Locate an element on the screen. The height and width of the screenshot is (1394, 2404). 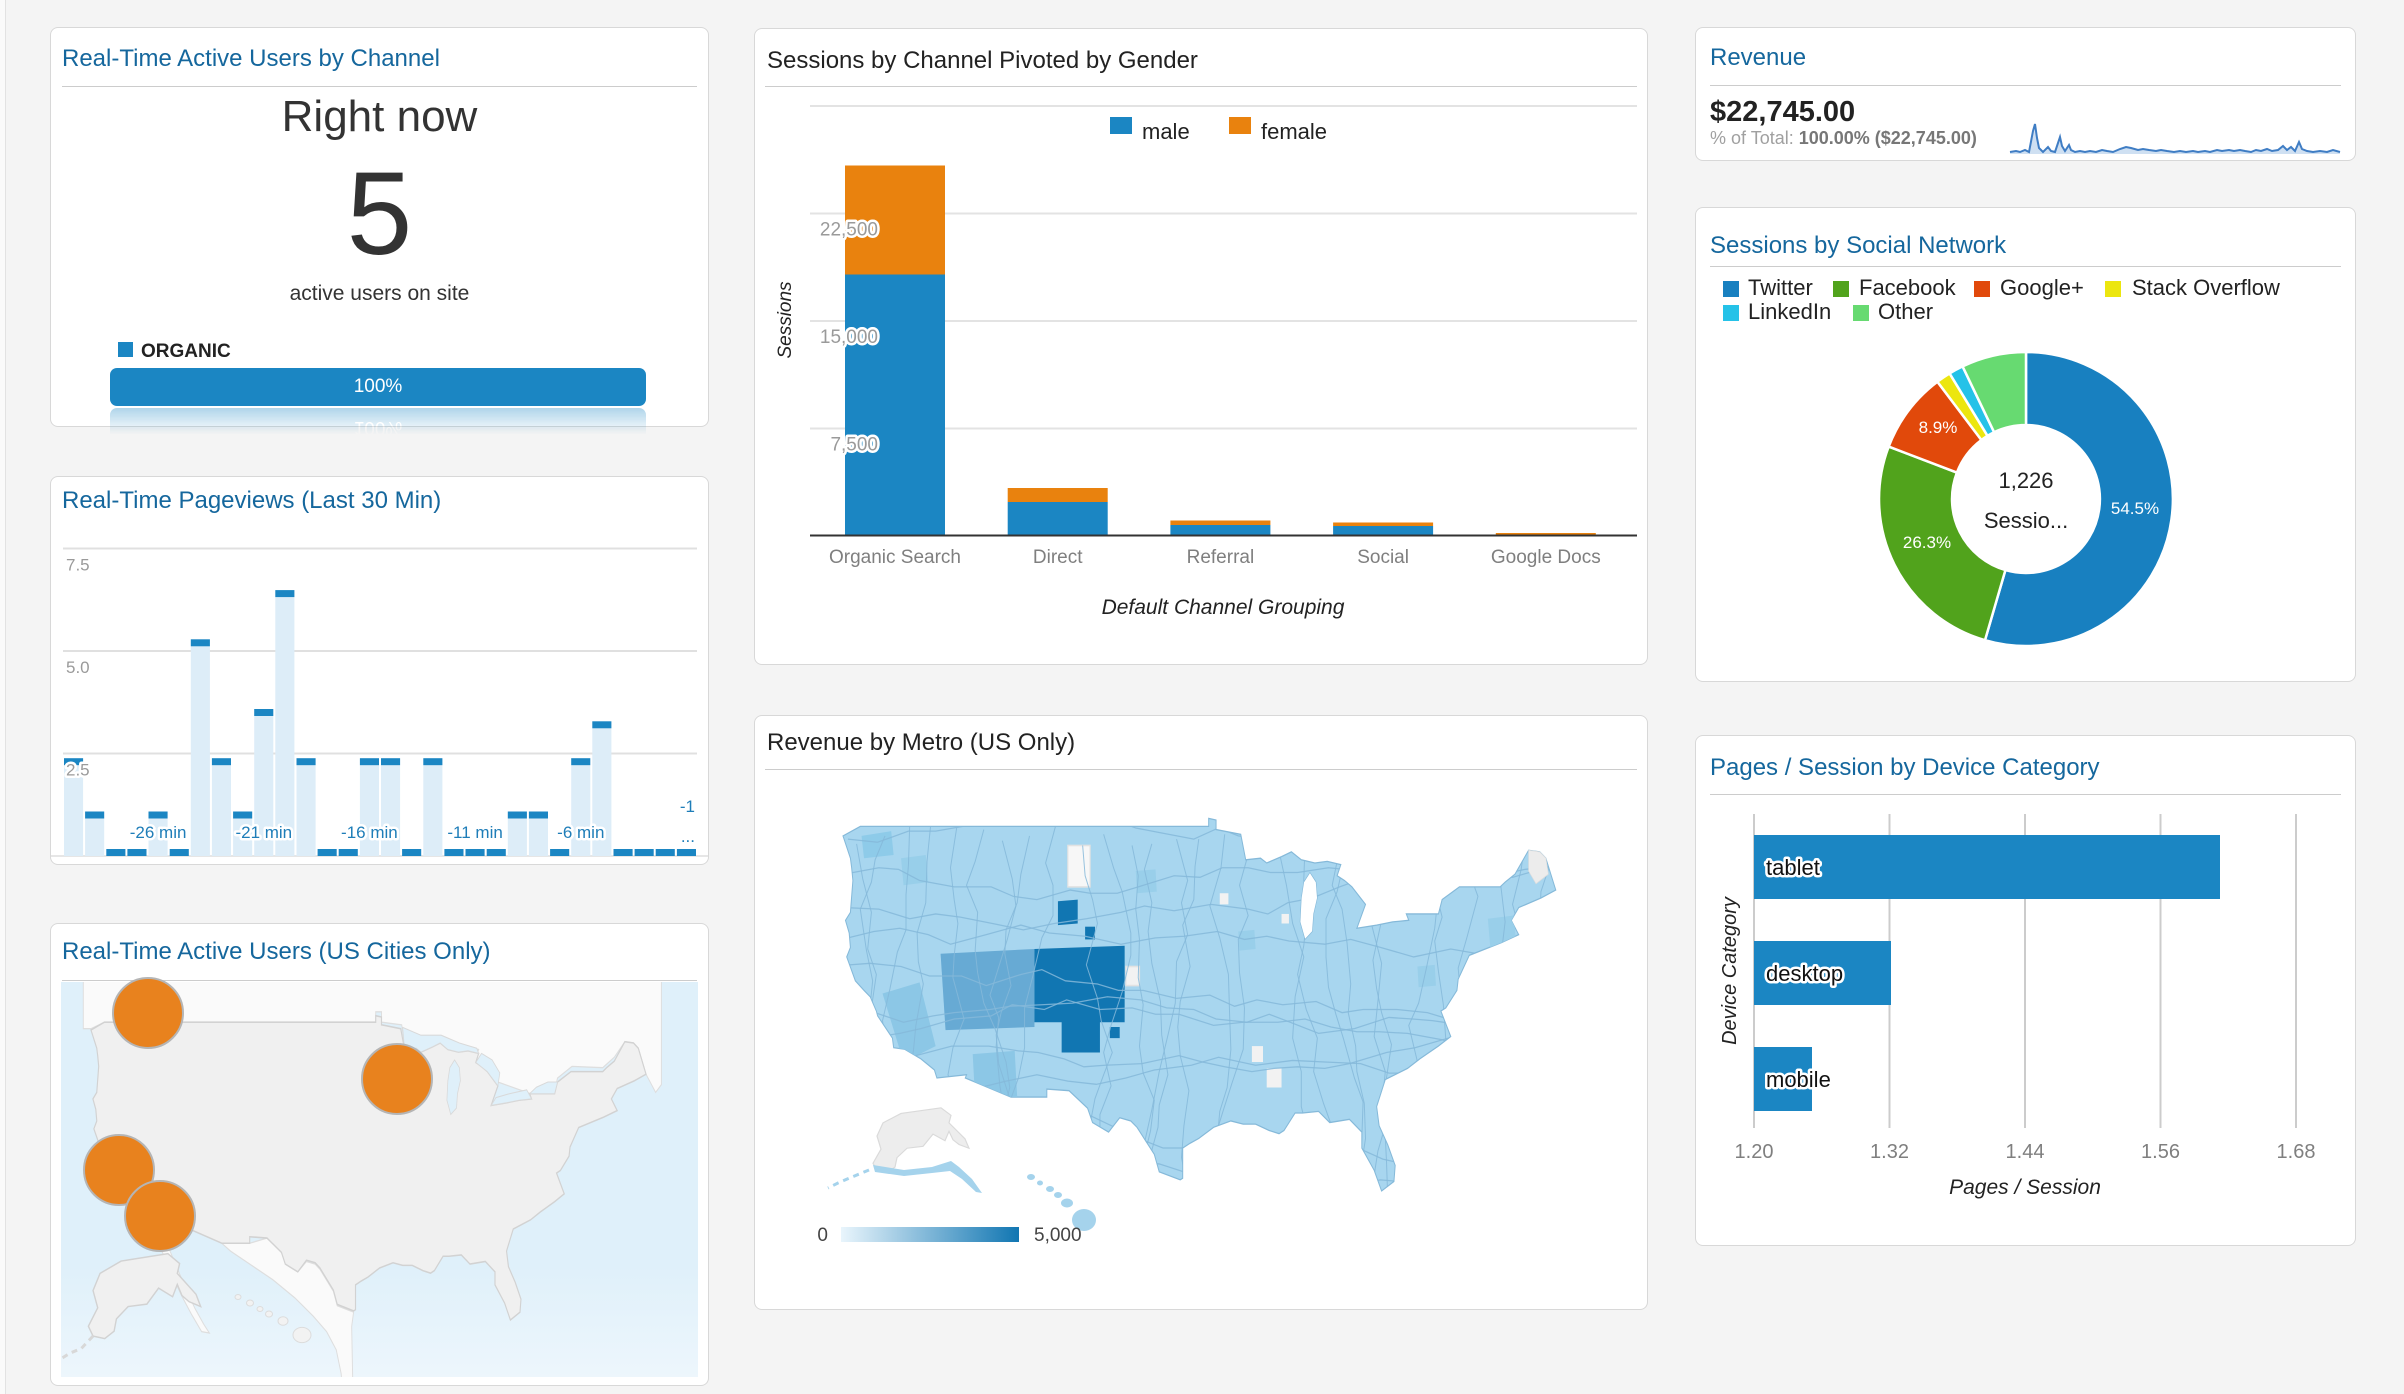
svg-text: 1.32 is located at coordinates (1889, 1152).